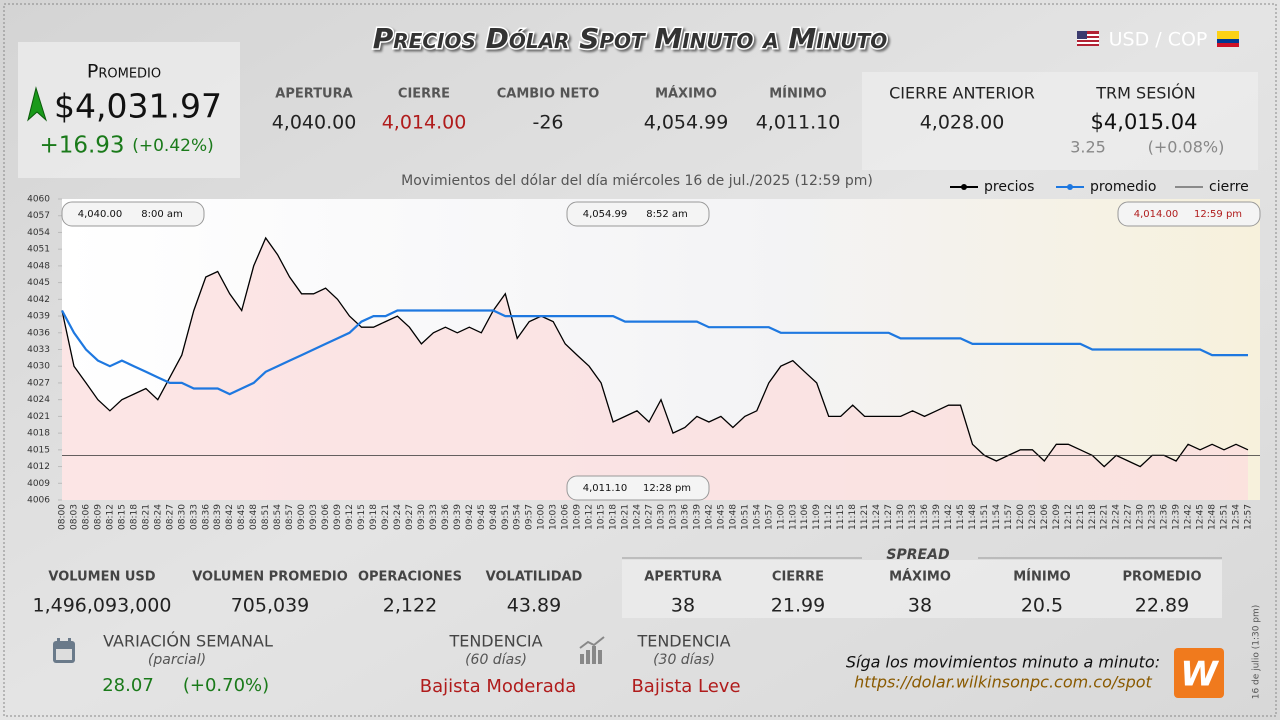 The image size is (1280, 720). Describe the element at coordinates (410, 517) in the screenshot. I see `x-tick-label: 09:27` at that location.